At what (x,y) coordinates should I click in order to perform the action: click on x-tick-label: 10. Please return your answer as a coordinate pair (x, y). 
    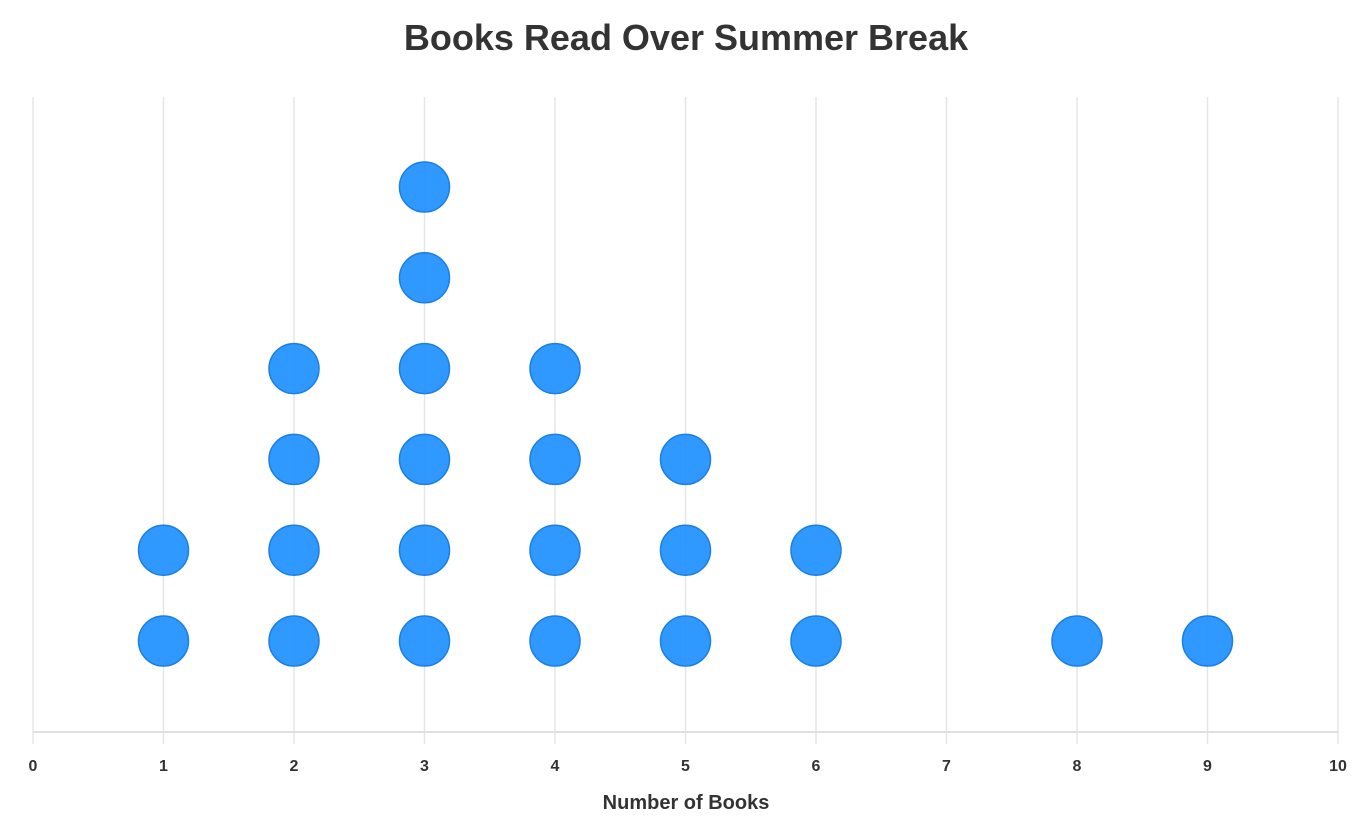
    Looking at the image, I should click on (1338, 766).